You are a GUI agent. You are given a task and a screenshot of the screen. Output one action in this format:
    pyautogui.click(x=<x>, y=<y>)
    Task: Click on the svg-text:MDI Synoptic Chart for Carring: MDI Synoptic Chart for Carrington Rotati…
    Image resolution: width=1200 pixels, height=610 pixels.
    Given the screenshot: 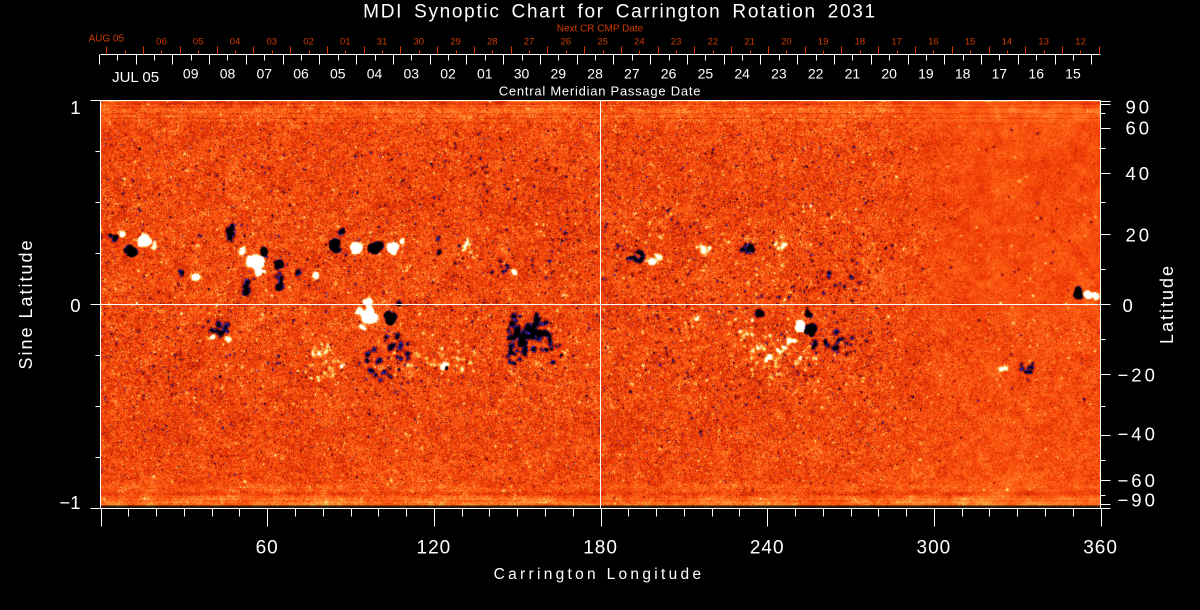 What is the action you would take?
    pyautogui.click(x=620, y=12)
    